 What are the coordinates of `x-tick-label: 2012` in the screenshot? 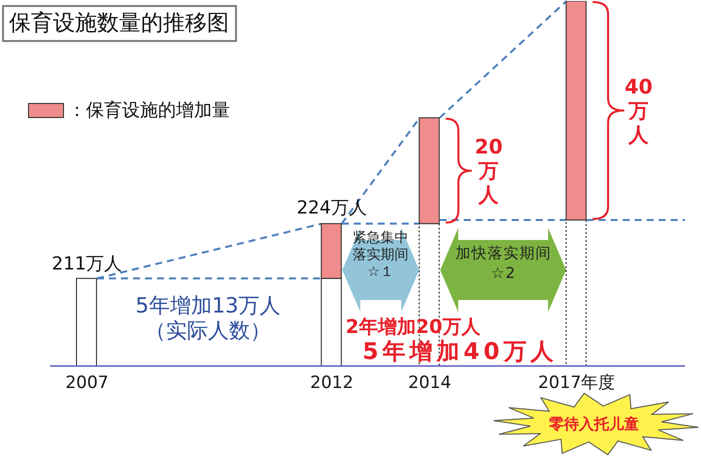 It's located at (332, 383).